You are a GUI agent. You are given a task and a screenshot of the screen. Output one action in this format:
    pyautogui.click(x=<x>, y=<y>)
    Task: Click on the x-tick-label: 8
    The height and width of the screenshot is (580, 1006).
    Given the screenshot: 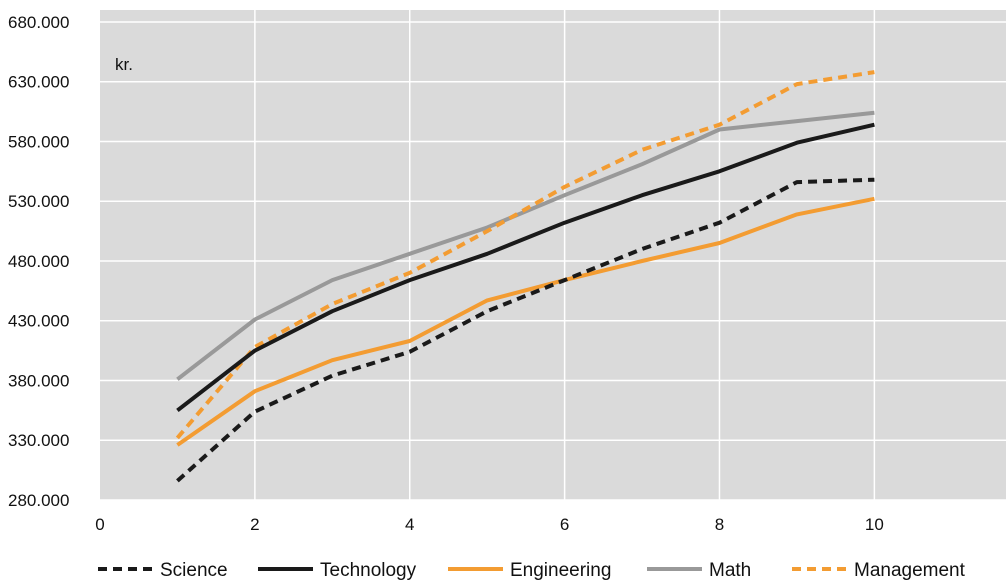 What is the action you would take?
    pyautogui.click(x=719, y=524)
    